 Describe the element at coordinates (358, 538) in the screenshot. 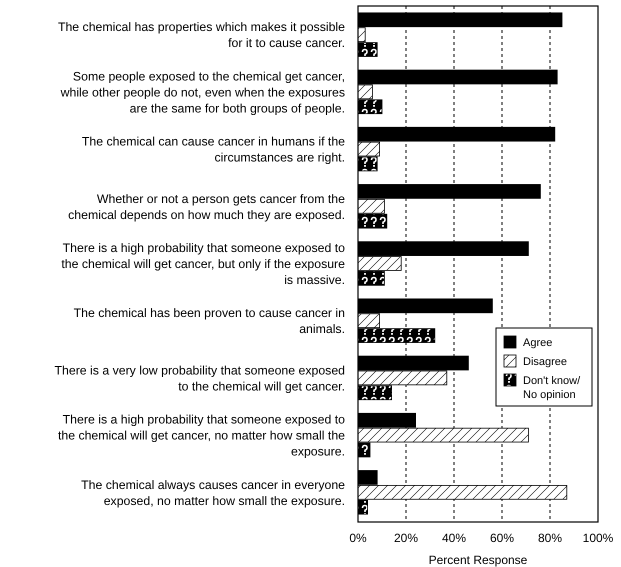

I see `x-tick-label: 0%` at that location.